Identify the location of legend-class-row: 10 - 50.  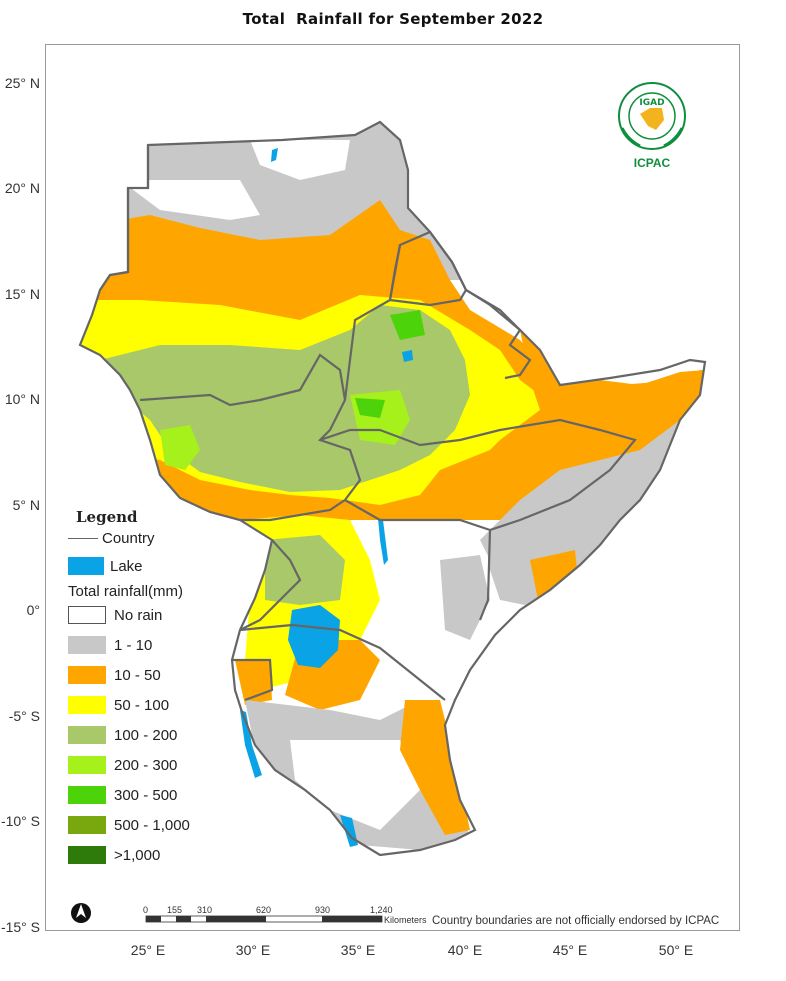
(129, 675).